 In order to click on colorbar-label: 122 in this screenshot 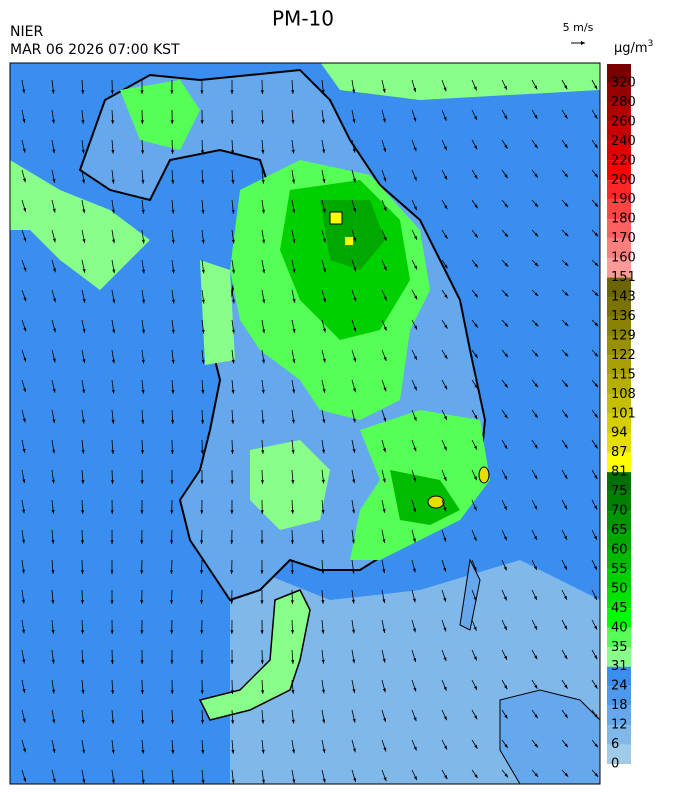, I will do `click(623, 355)`.